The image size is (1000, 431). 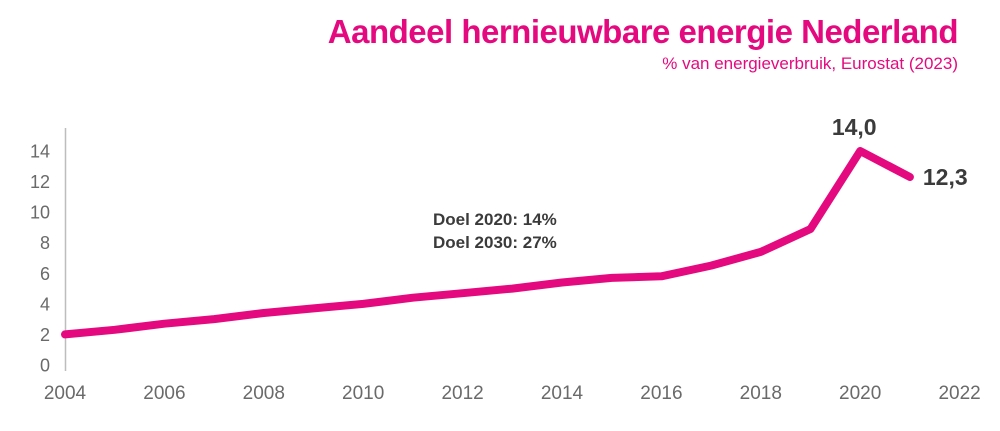 What do you see at coordinates (643, 31) in the screenshot?
I see `chart-title: Aandeel hernieuwbare energie Nederland` at bounding box center [643, 31].